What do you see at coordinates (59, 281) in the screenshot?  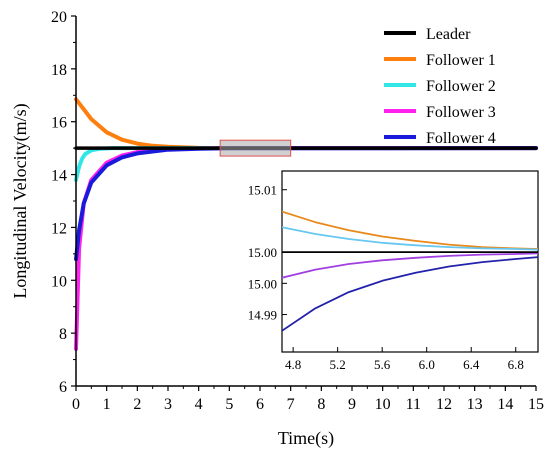 I see `y-tick-label: 10` at bounding box center [59, 281].